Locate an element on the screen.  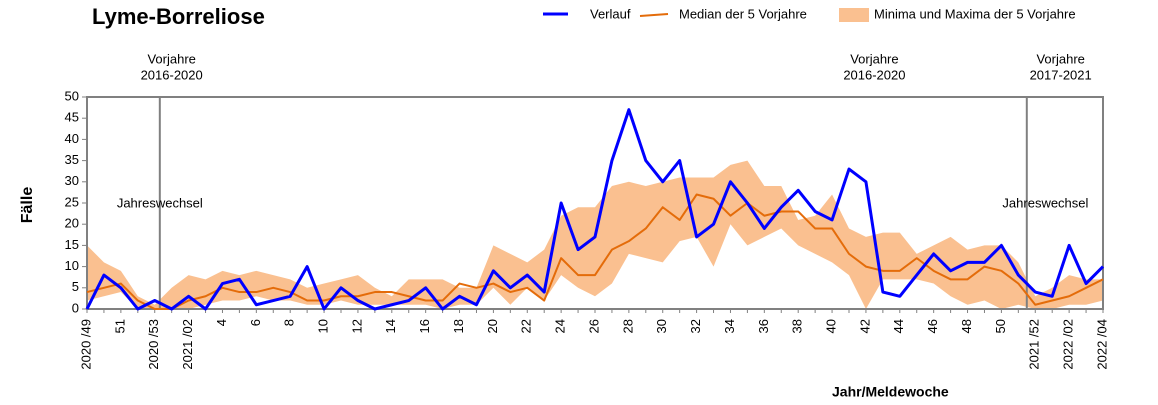
x-tick-label: 28 is located at coordinates (627, 326).